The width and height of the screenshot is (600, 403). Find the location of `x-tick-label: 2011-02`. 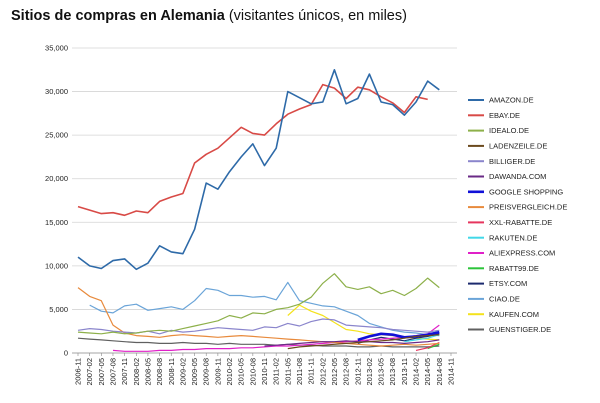

x-tick-label: 2011-02 is located at coordinates (276, 371).